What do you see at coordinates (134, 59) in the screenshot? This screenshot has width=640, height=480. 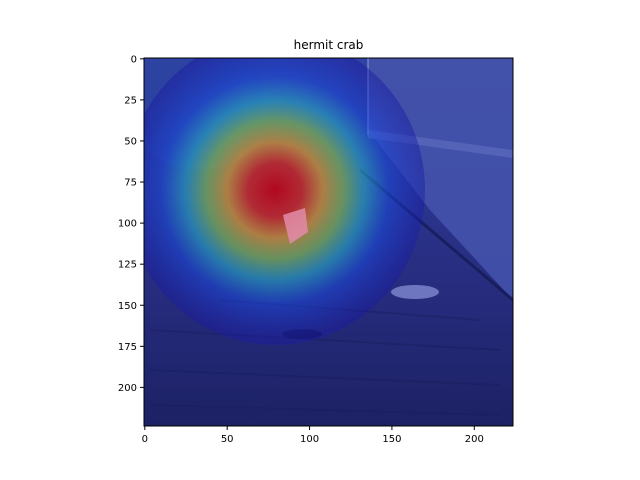 I see `y-tick-label-0: 0` at bounding box center [134, 59].